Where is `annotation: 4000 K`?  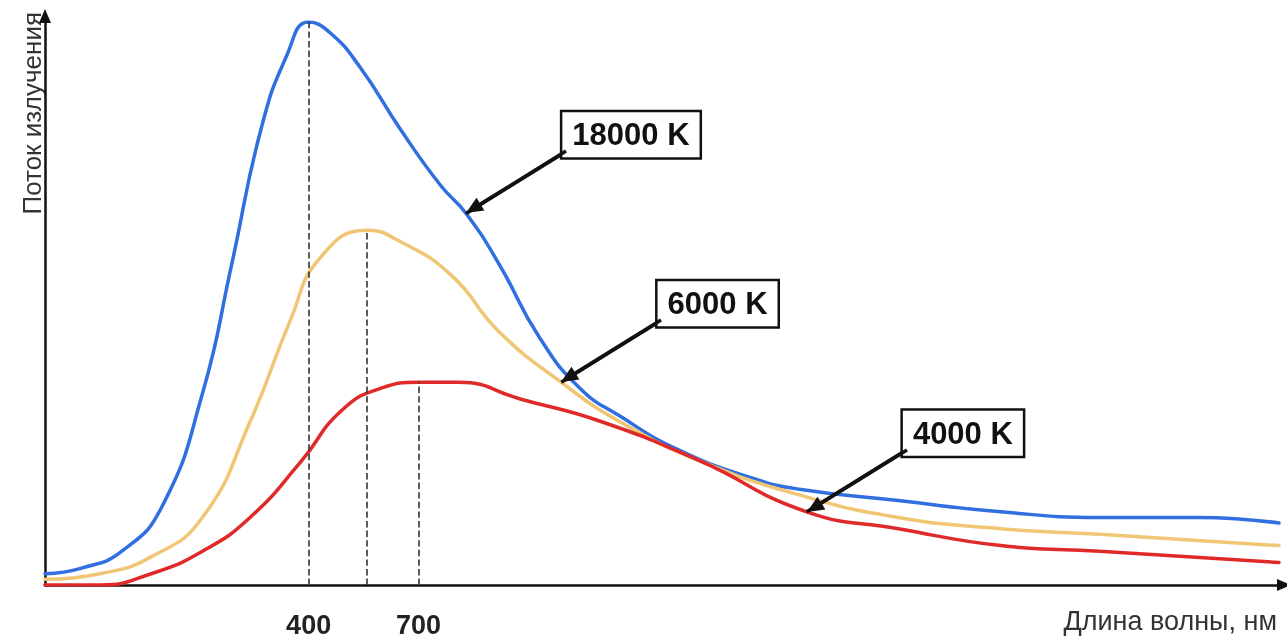 annotation: 4000 K is located at coordinates (963, 433).